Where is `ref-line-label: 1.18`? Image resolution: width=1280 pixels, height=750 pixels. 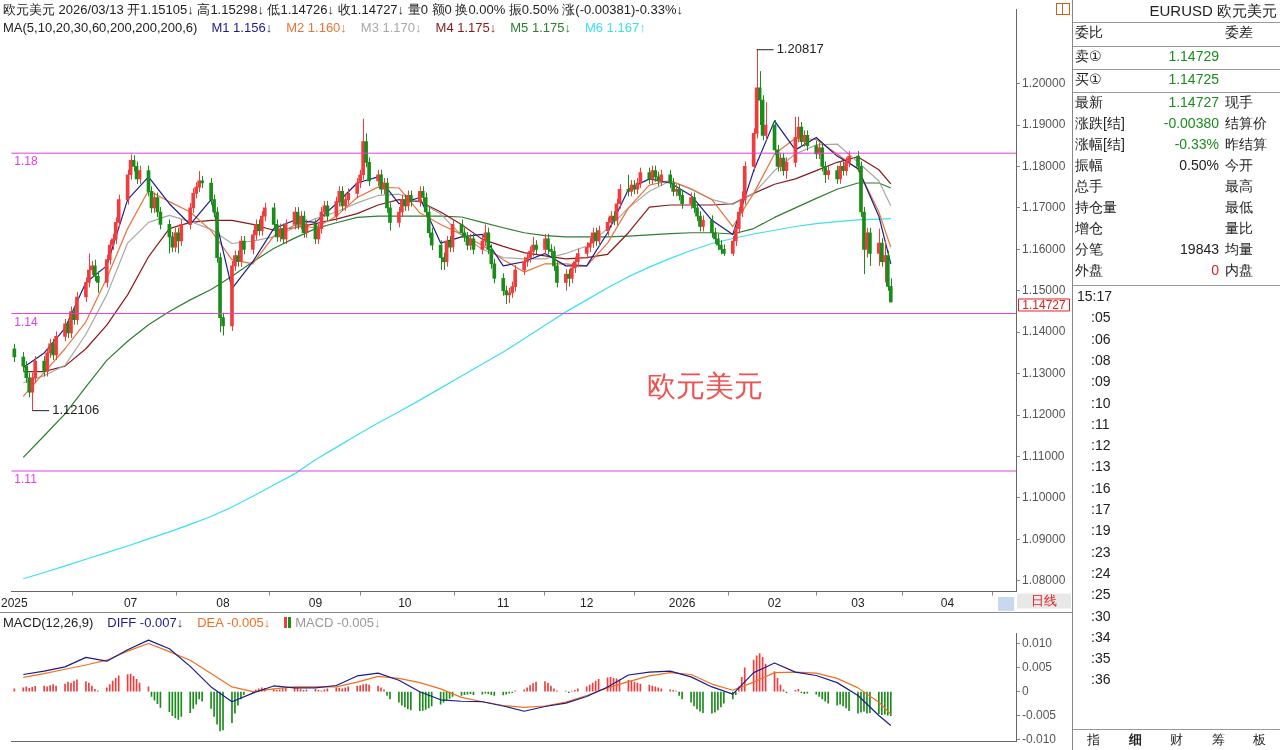
ref-line-label: 1.18 is located at coordinates (26, 161).